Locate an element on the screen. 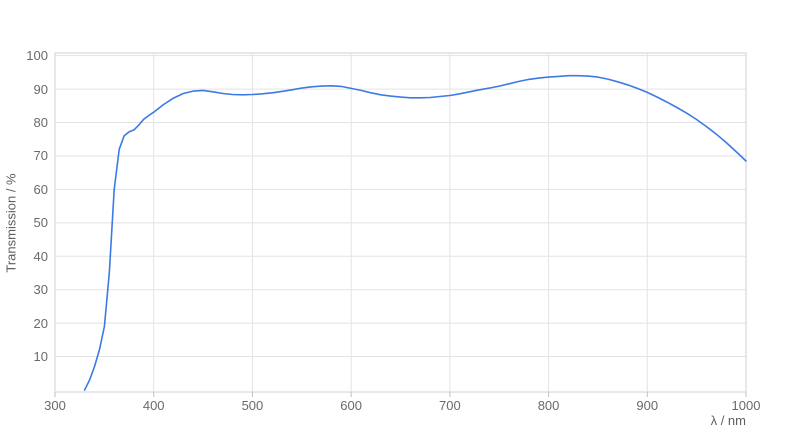  y-tick-label: 100 is located at coordinates (37, 56).